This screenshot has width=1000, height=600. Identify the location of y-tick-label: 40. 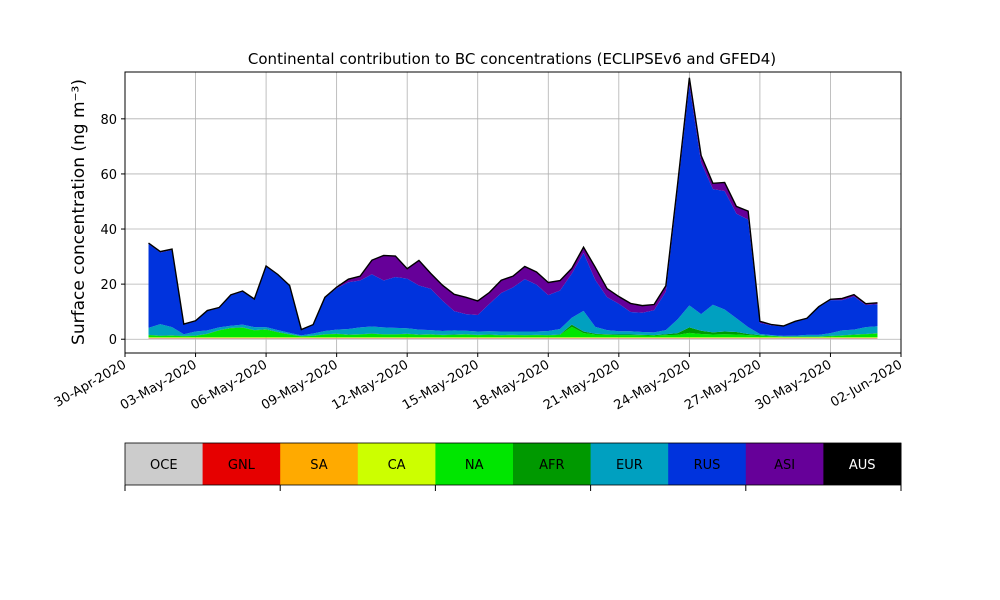
(108, 230).